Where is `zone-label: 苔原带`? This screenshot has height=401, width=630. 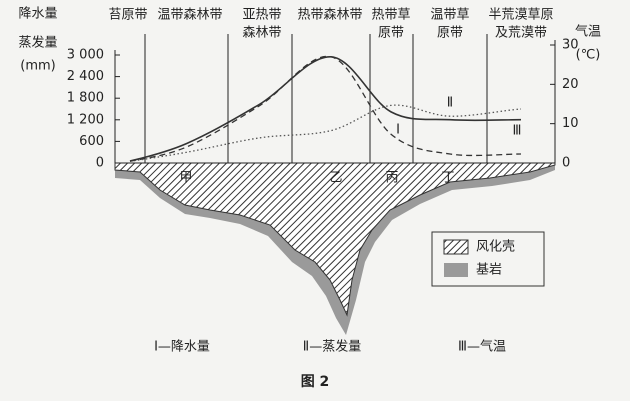 zone-label: 苔原带 is located at coordinates (127, 15).